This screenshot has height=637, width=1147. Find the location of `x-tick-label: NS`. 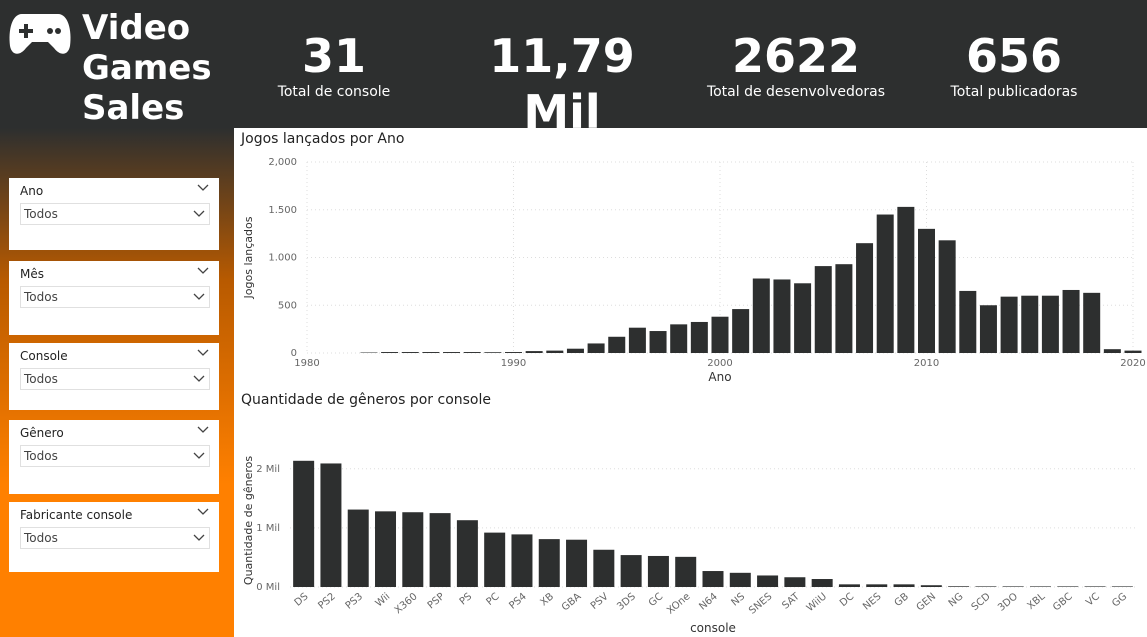

x-tick-label: NS is located at coordinates (738, 599).